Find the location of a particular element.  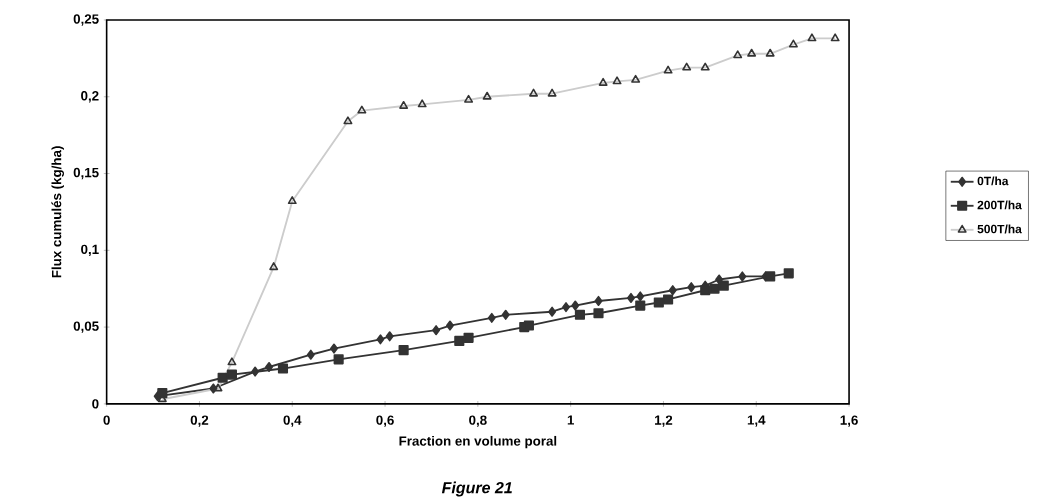

x-tick-label: 0,8 is located at coordinates (478, 421).